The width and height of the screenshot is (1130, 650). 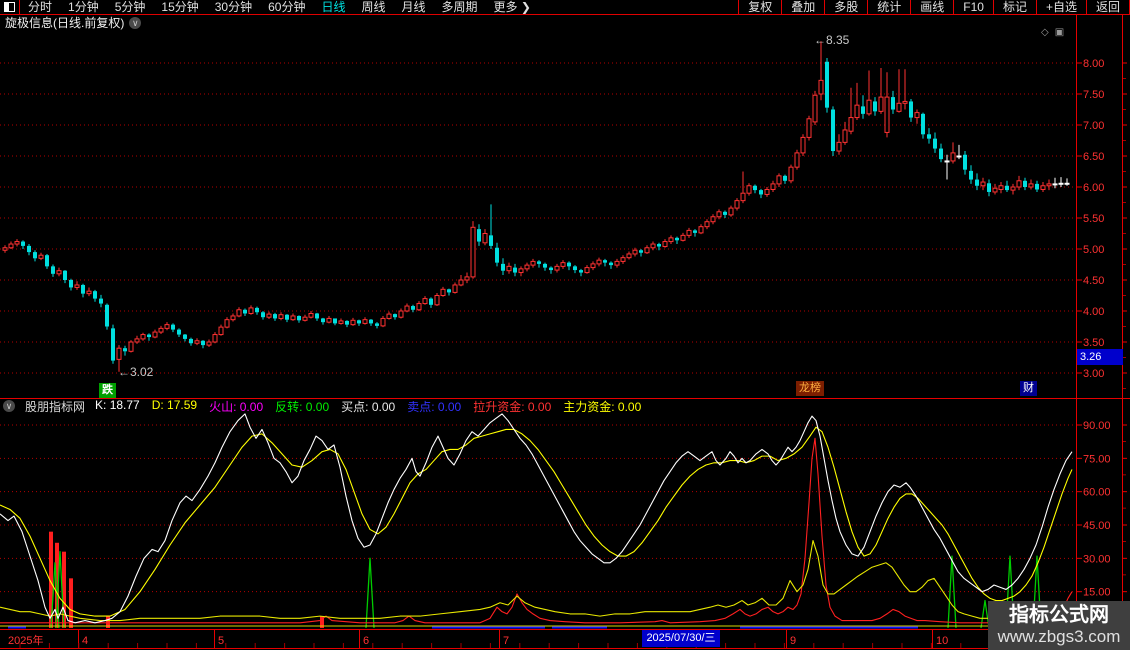 What do you see at coordinates (1059, 615) in the screenshot?
I see `watermark-site-name: 指标公式网` at bounding box center [1059, 615].